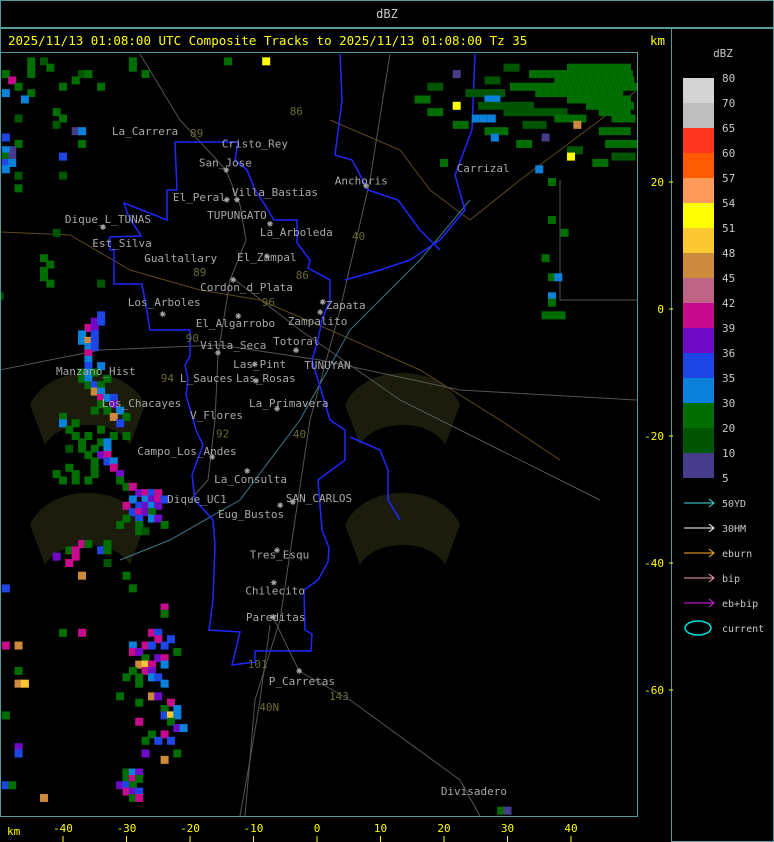 The image size is (774, 842). I want to click on town-label: Totoral, so click(296, 341).